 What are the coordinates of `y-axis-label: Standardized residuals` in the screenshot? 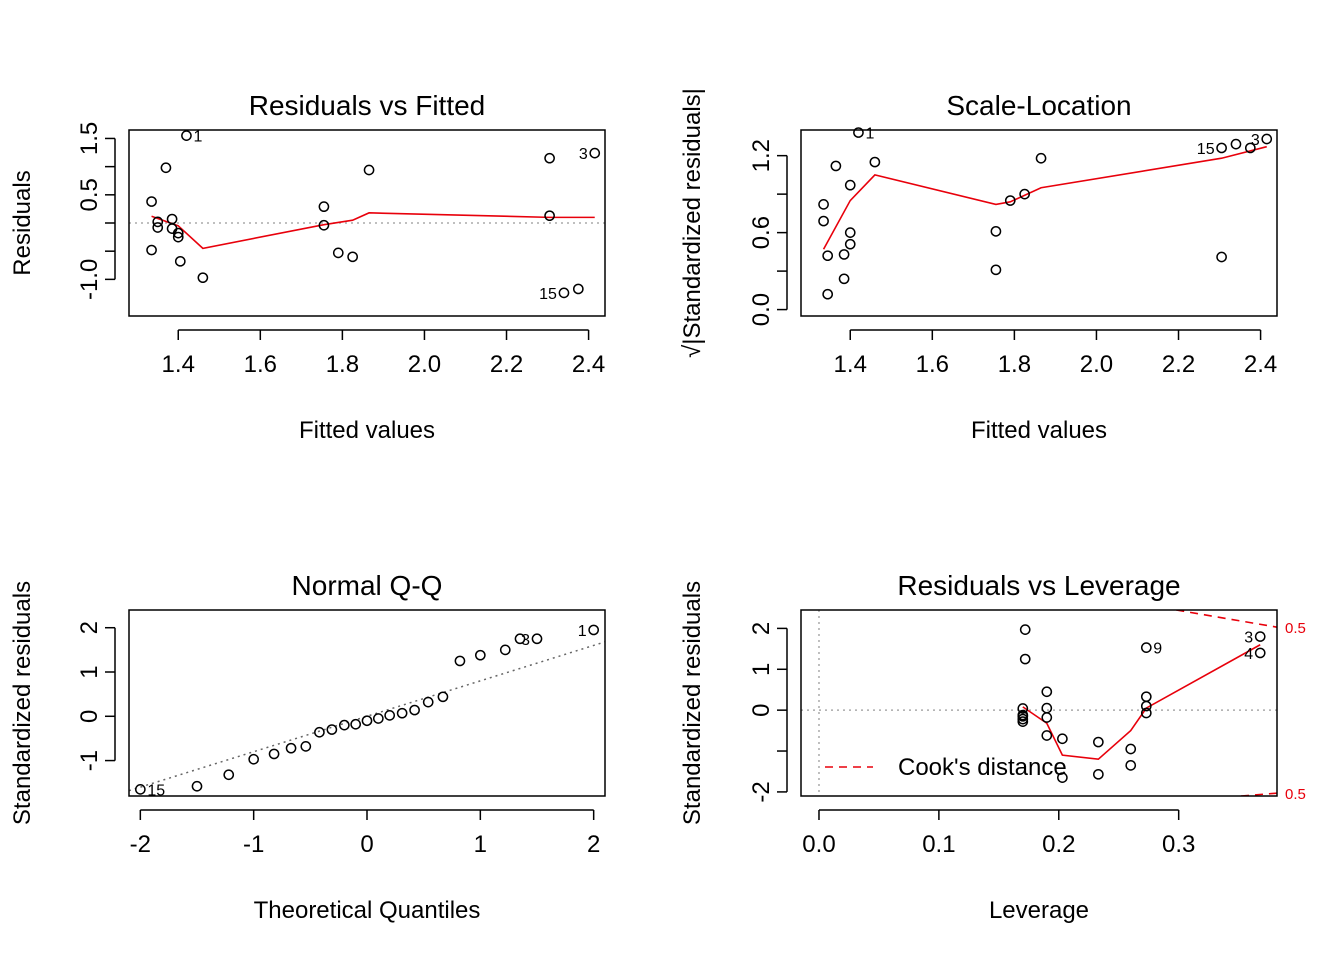 It's located at (692, 703).